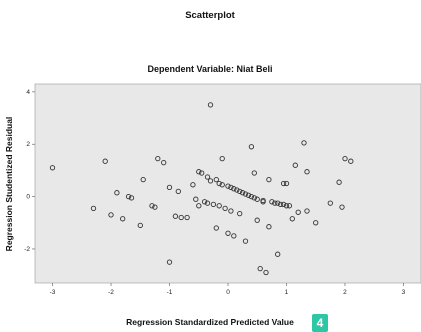  Describe the element at coordinates (210, 15) in the screenshot. I see `chart-title: Scatterplot` at that location.